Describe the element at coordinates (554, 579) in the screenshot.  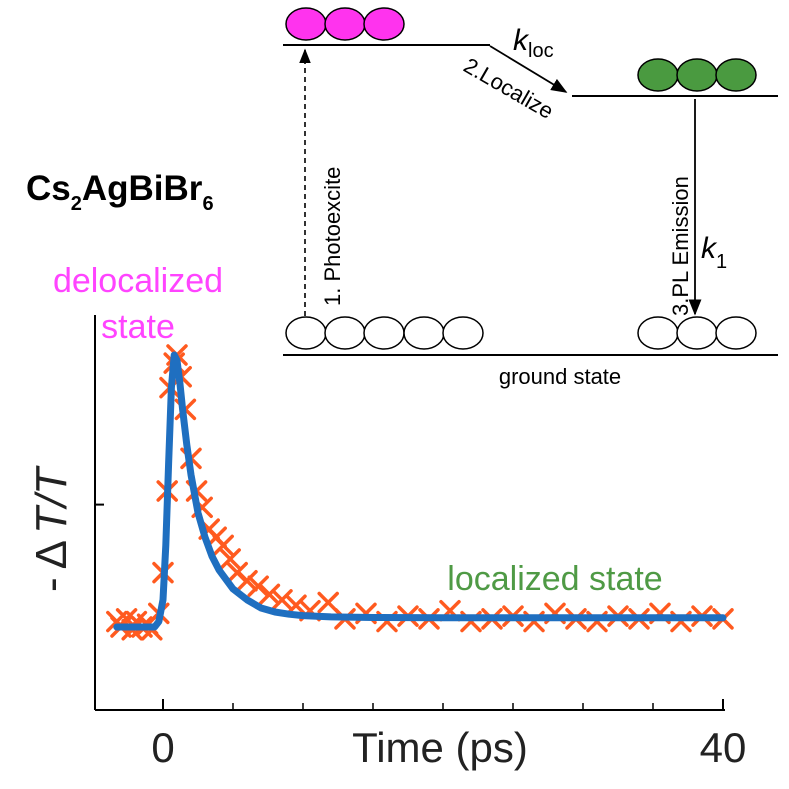
I see `localized-label: localized state` at that location.